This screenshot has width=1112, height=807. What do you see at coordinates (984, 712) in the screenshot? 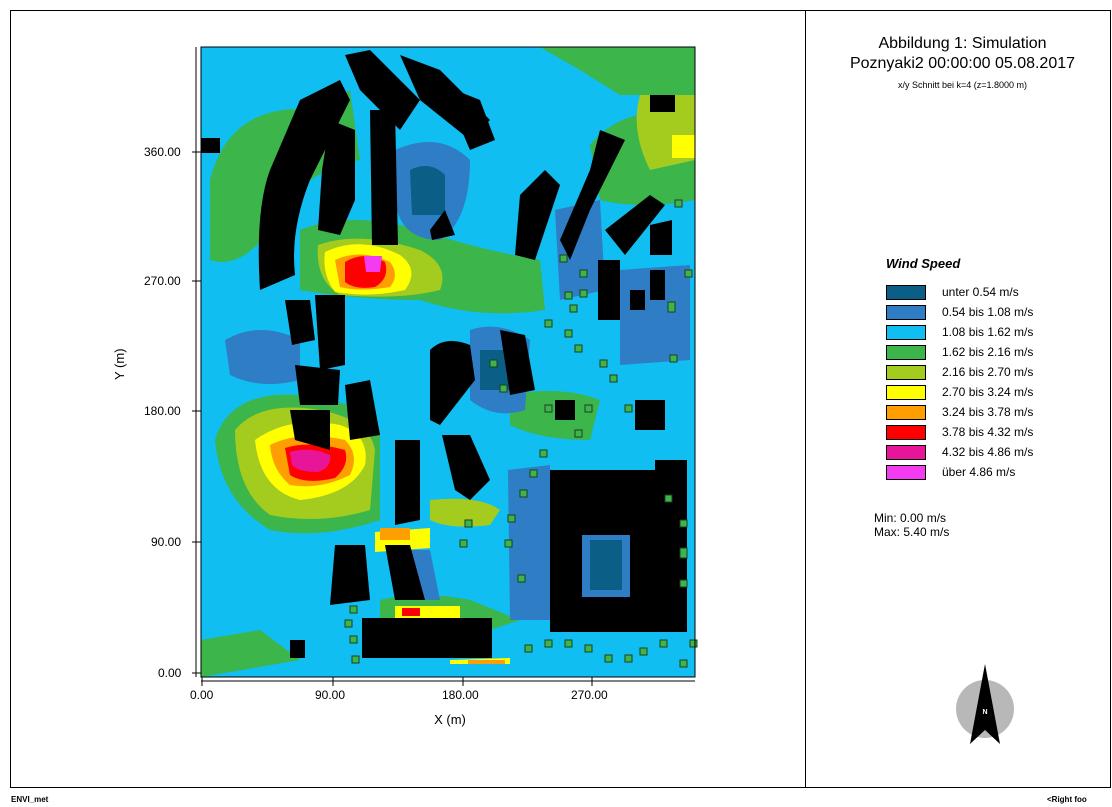
I see `north-label: N` at bounding box center [984, 712].